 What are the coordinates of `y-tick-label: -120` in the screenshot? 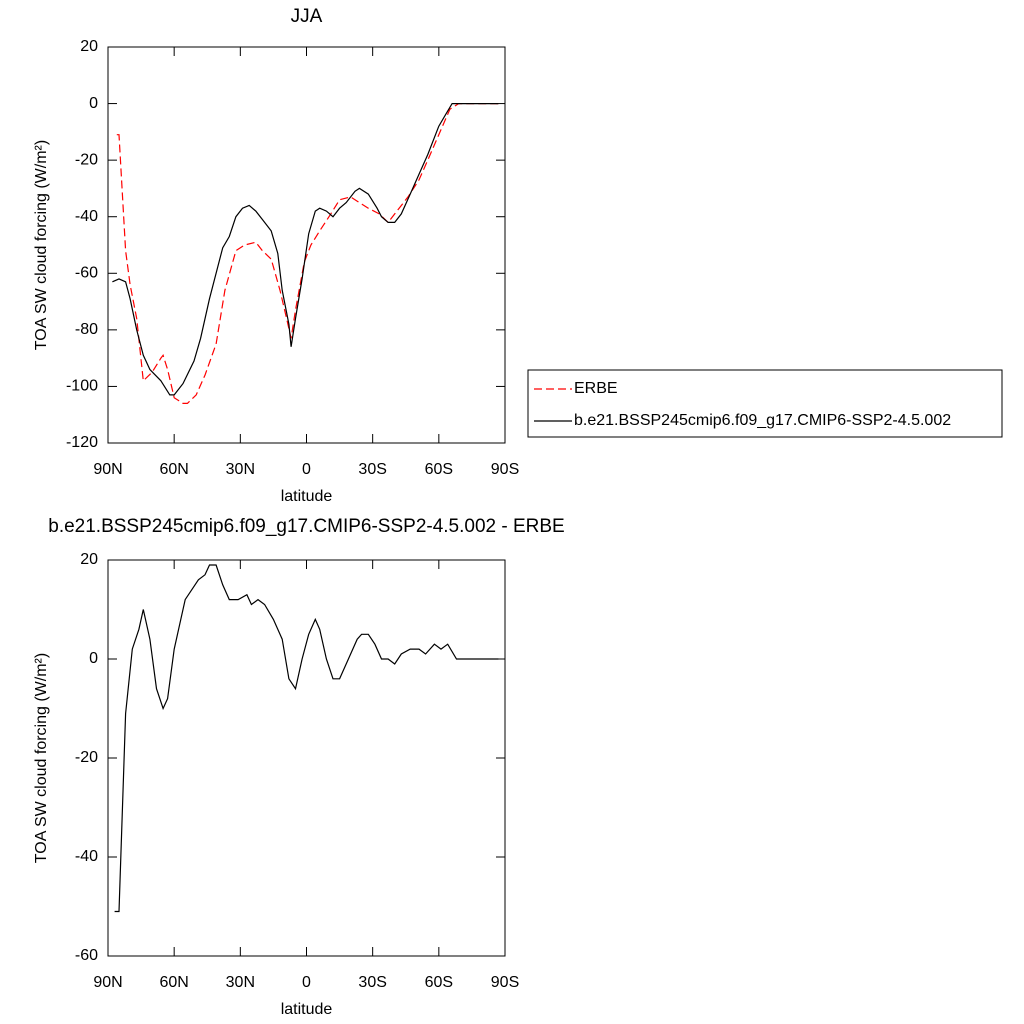 It's located at (82, 442).